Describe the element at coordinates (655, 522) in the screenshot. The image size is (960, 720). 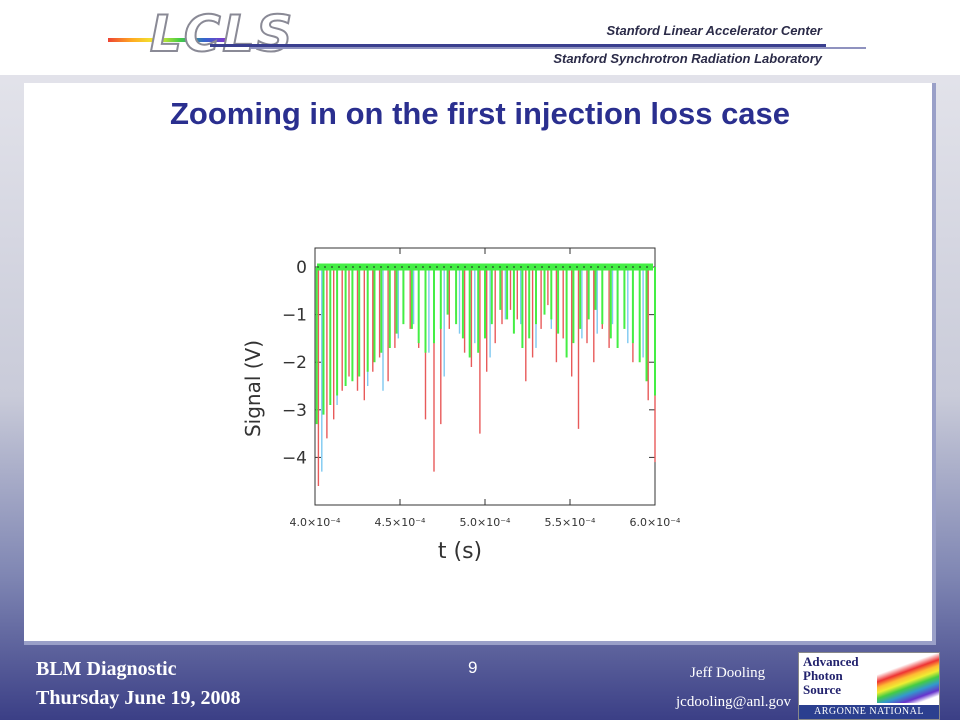
I see `x-tick-label: 6.0×10⁻⁴` at that location.